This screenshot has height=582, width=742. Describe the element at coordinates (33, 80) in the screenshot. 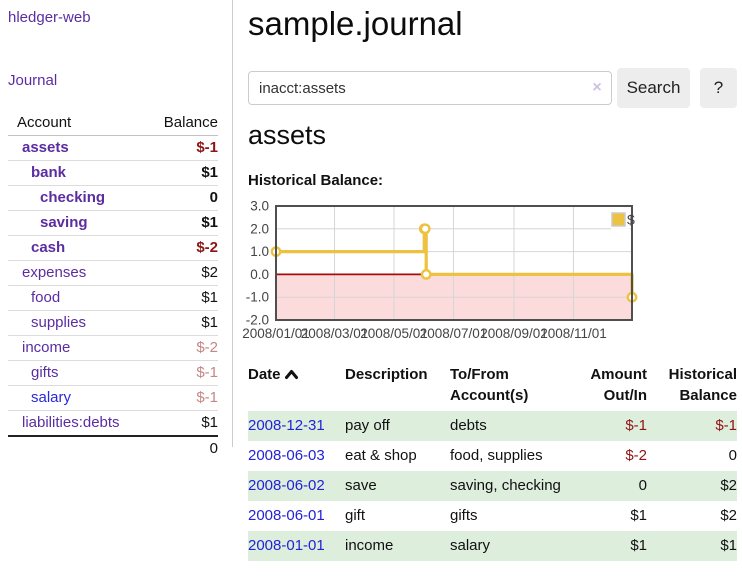

I see `sidebar-item-journal: Journal` at that location.